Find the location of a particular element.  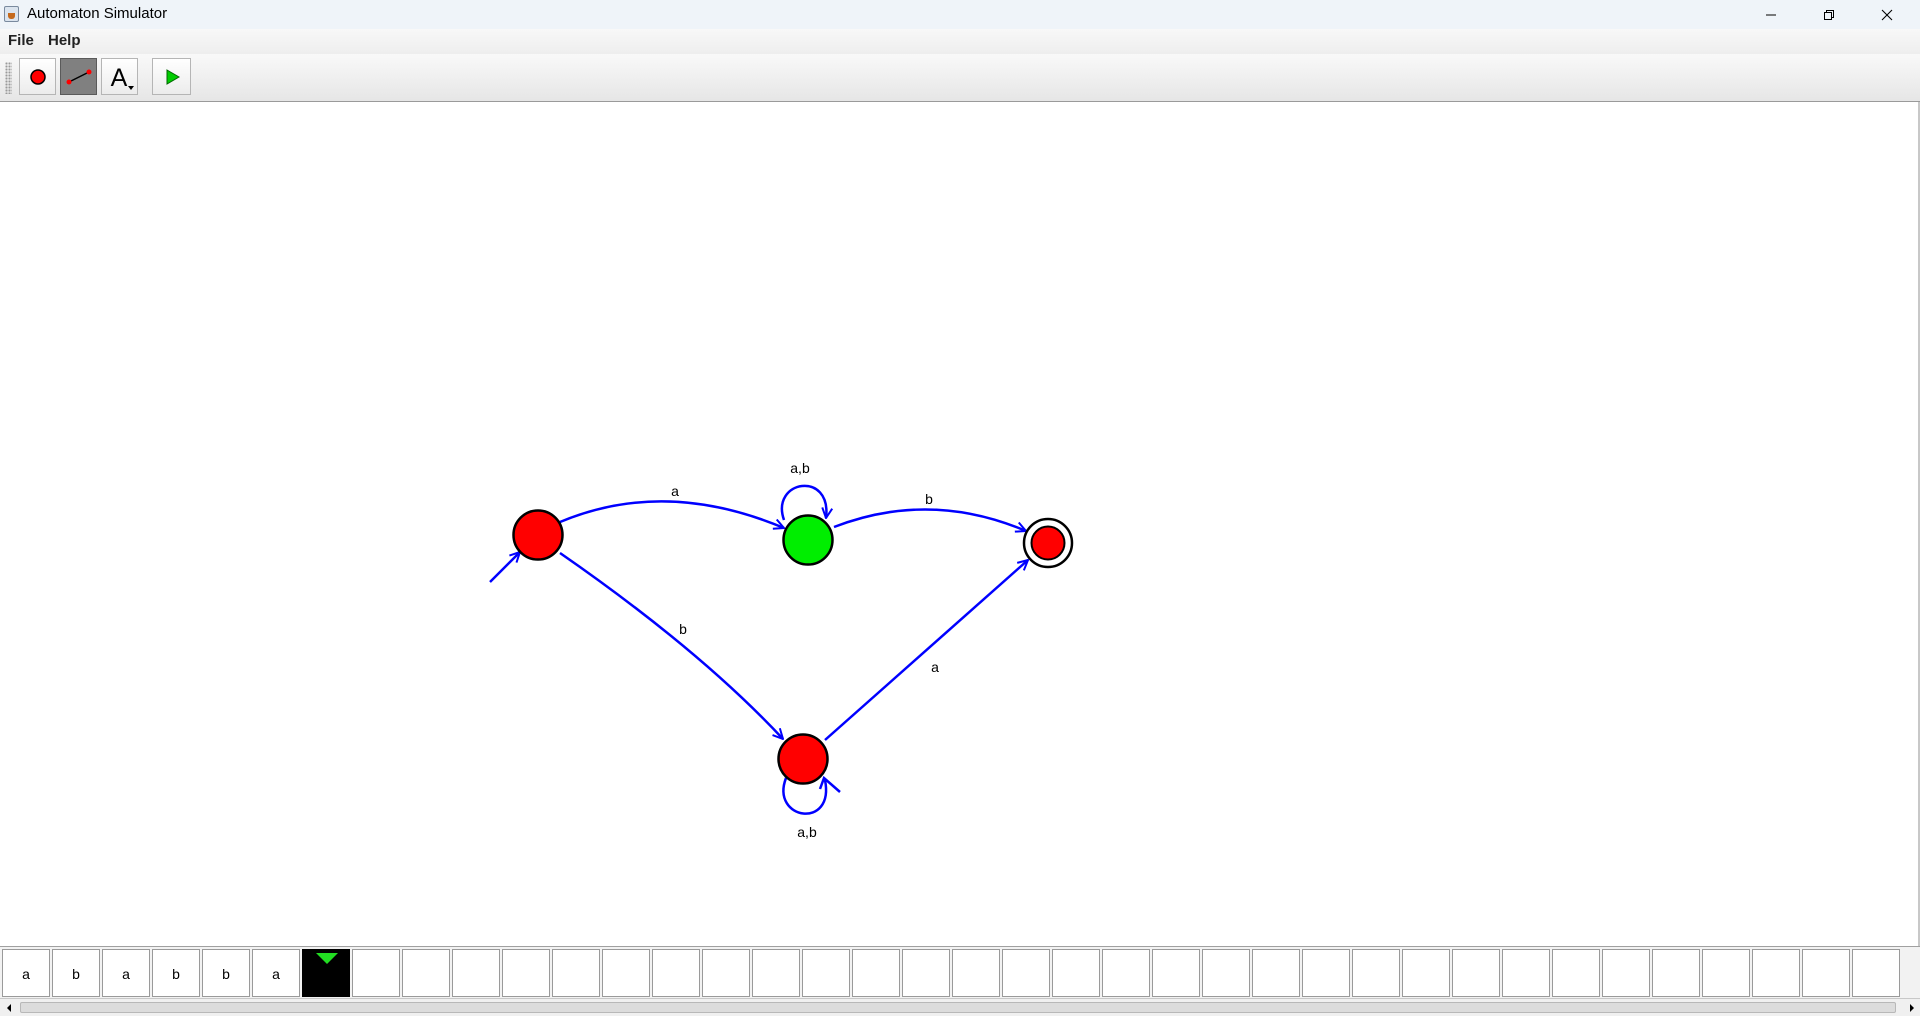

automaton-diagram: a a,b b b a a,b is located at coordinates (781, 650).